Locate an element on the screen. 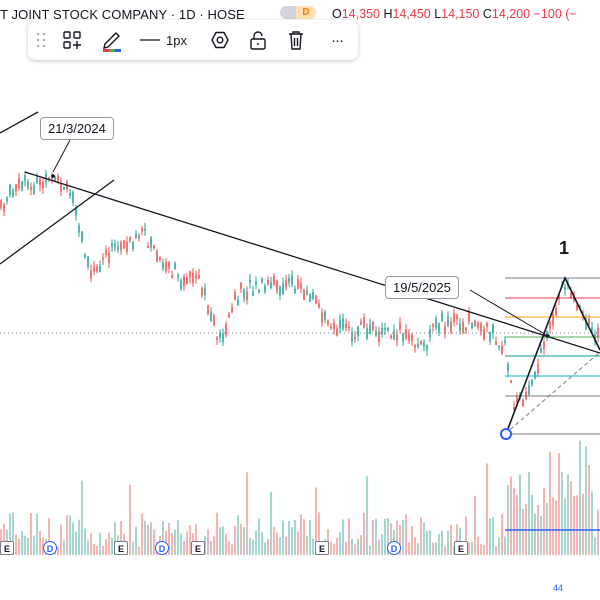 The image size is (600, 600). ohlc-low-key: L is located at coordinates (438, 14).